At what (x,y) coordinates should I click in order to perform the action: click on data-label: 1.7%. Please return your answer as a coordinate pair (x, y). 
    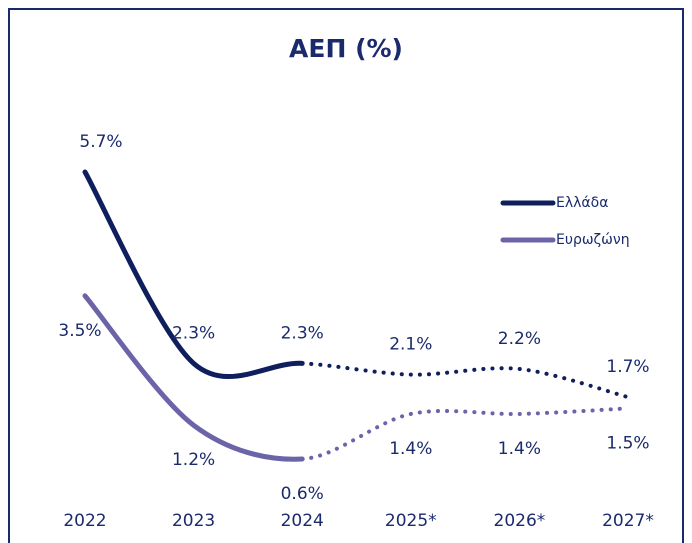
    Looking at the image, I should click on (627, 367).